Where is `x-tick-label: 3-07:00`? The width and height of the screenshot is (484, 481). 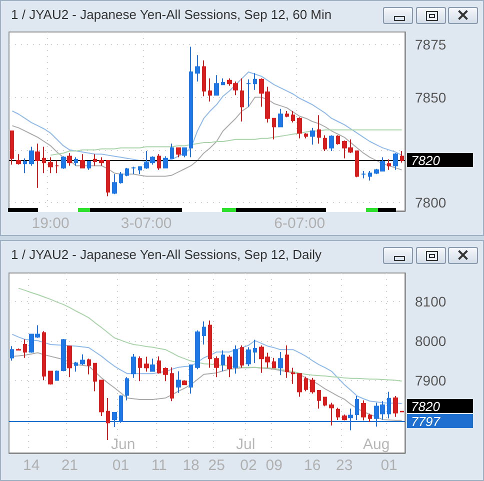
x-tick-label: 3-07:00 is located at coordinates (146, 223).